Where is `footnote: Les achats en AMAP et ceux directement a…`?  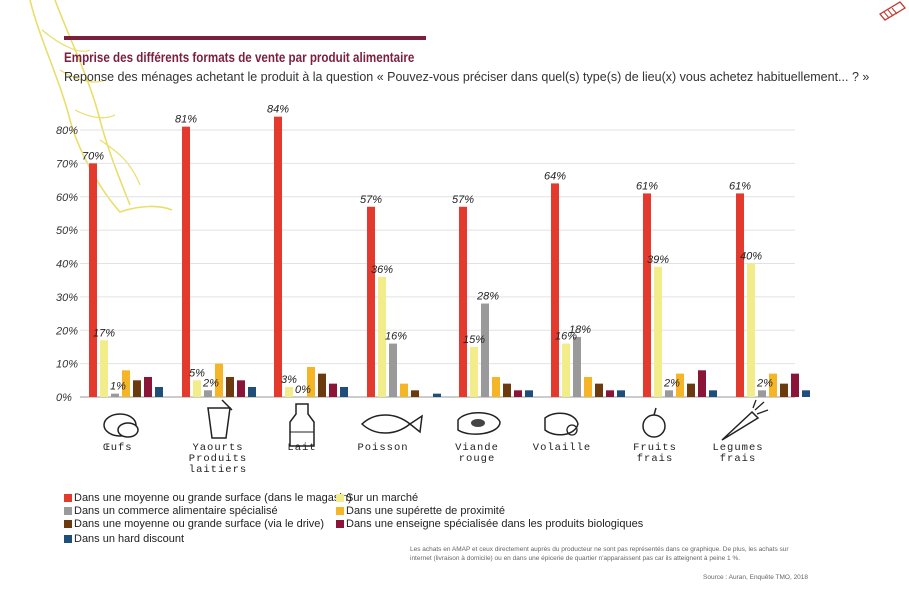 footnote: Les achats en AMAP et ceux directement a… is located at coordinates (599, 554).